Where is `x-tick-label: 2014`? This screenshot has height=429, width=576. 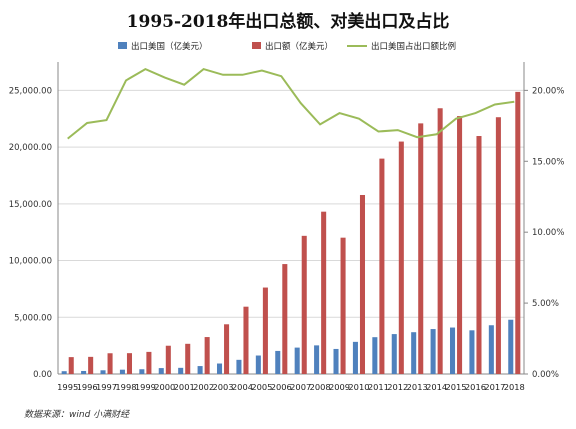
x-tick-label: 2014 is located at coordinates (436, 387).